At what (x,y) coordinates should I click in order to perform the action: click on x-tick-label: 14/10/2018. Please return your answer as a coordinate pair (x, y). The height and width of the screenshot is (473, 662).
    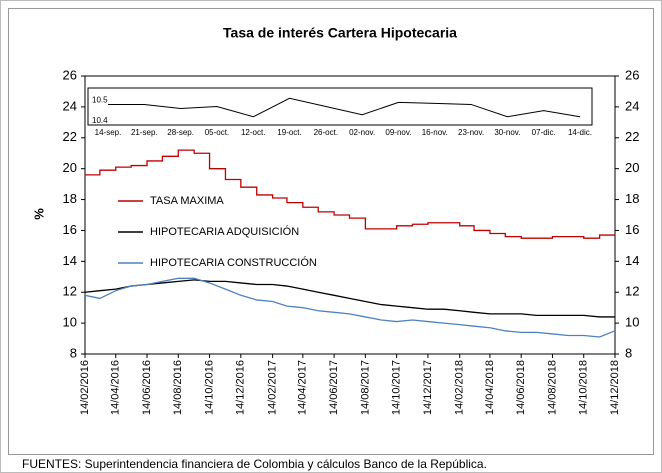
    Looking at the image, I should click on (584, 387).